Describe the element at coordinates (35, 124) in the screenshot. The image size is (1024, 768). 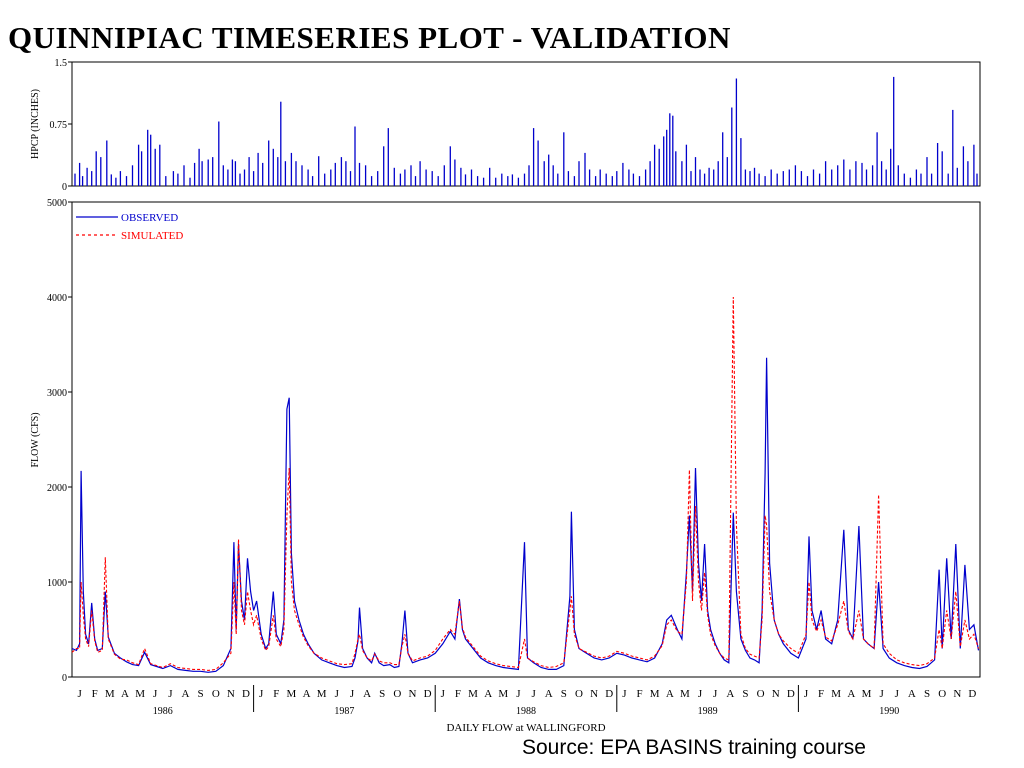
I see `precip-ylabel: HPCP (INCHES)` at that location.